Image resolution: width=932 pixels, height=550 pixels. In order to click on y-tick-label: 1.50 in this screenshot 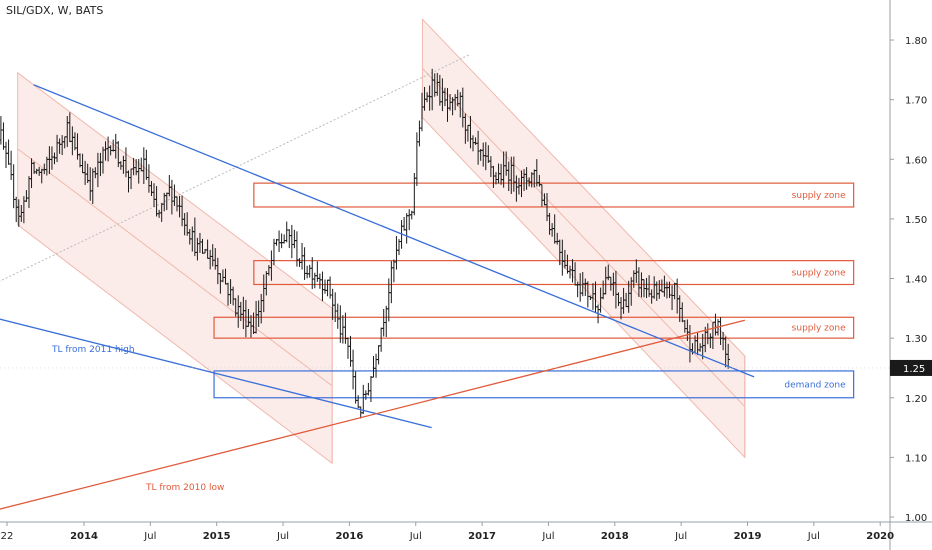, I will do `click(916, 220)`.